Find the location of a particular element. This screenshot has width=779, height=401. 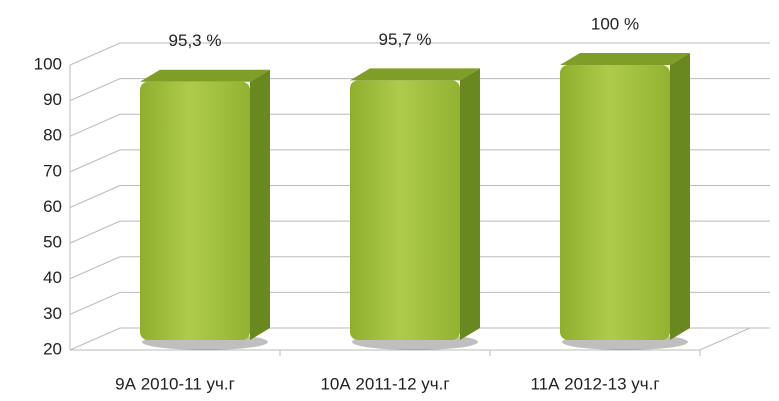

x-tick-label: 9А 2010-11 уч.г is located at coordinates (175, 383).